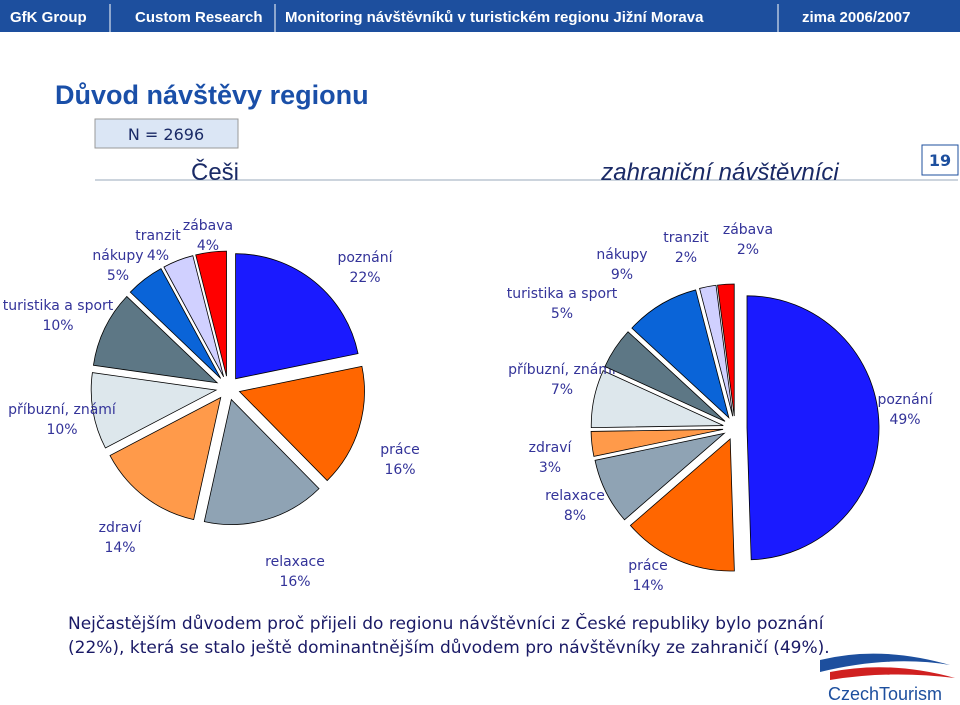  What do you see at coordinates (887, 666) in the screenshot?
I see `logo-mark` at bounding box center [887, 666].